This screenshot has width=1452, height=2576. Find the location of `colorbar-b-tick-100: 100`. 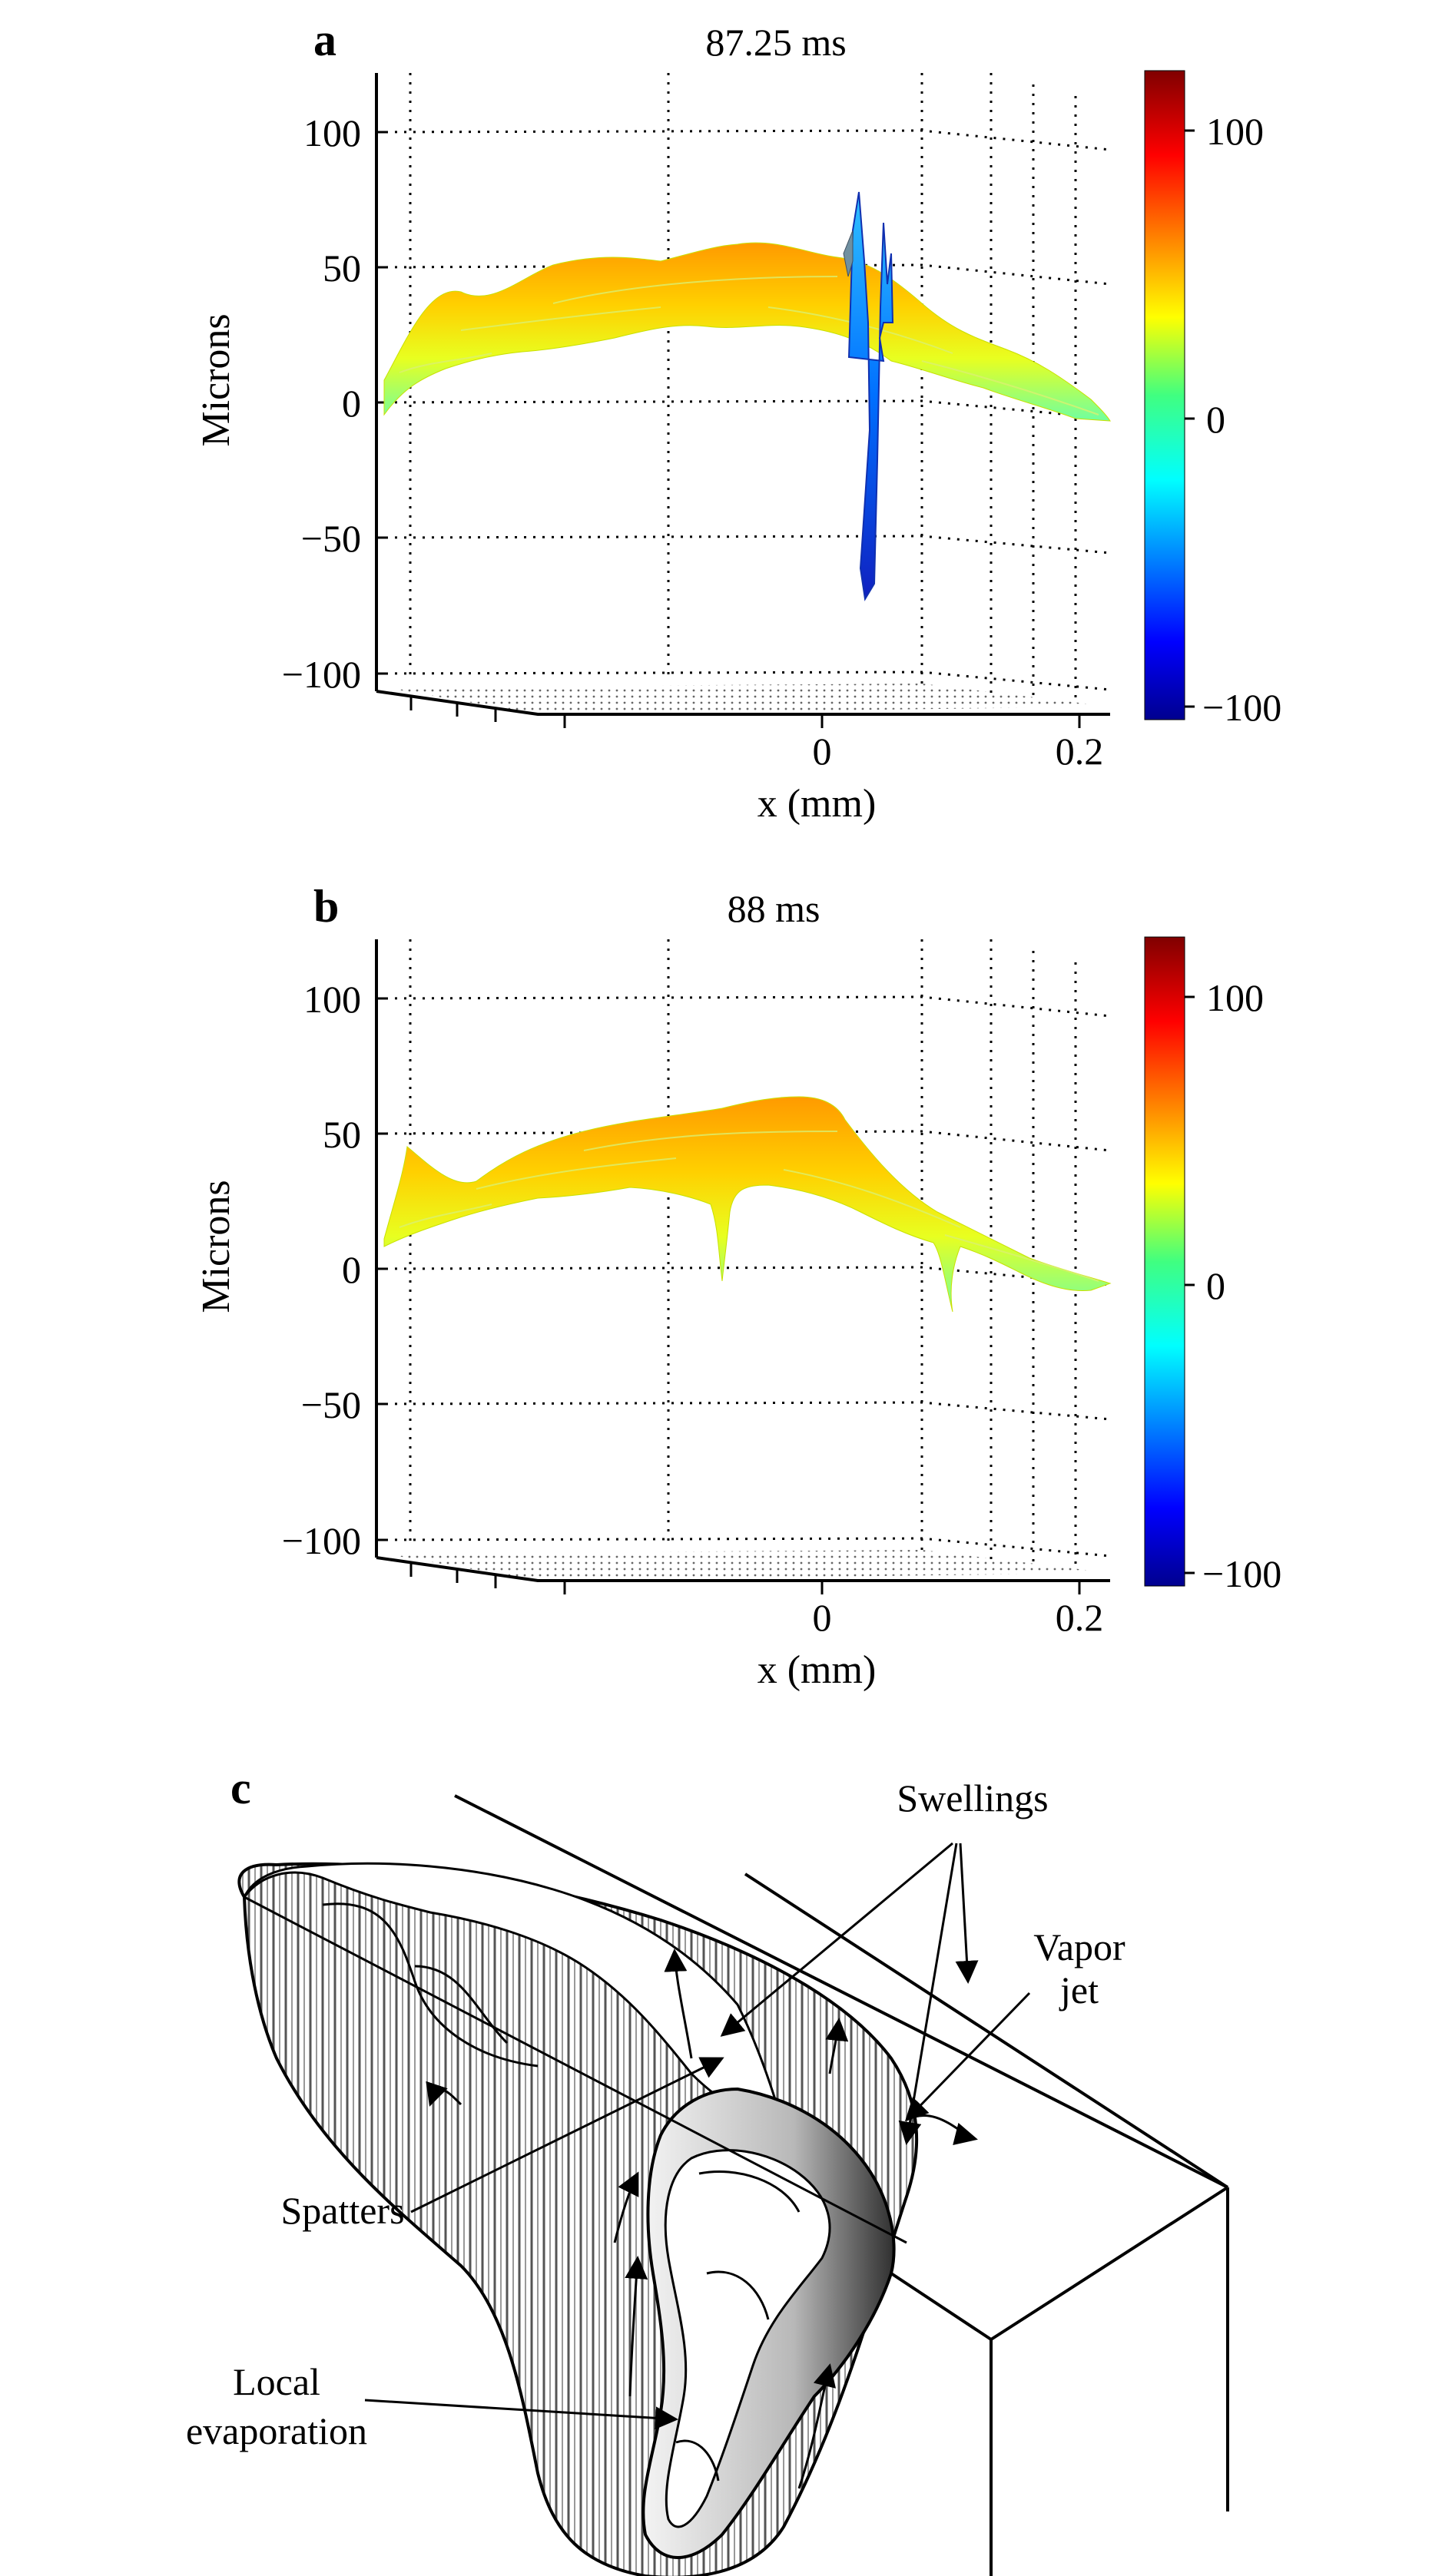

colorbar-b-tick-100: 100 is located at coordinates (1235, 997).